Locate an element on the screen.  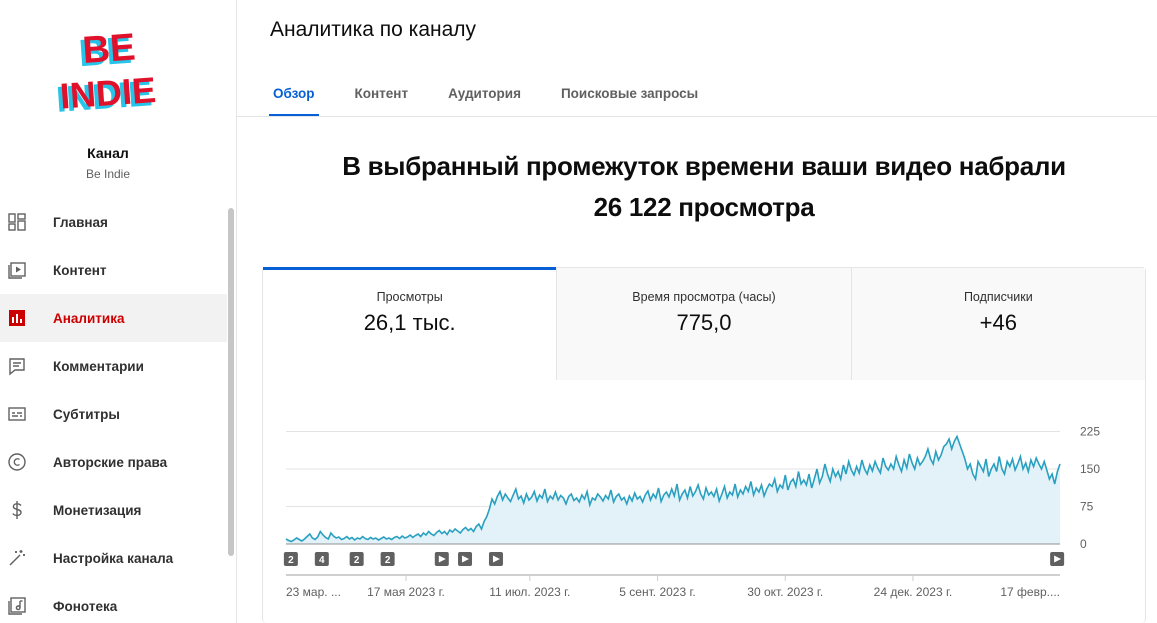
sidebar-item-label: Аналитика is located at coordinates (89, 318).